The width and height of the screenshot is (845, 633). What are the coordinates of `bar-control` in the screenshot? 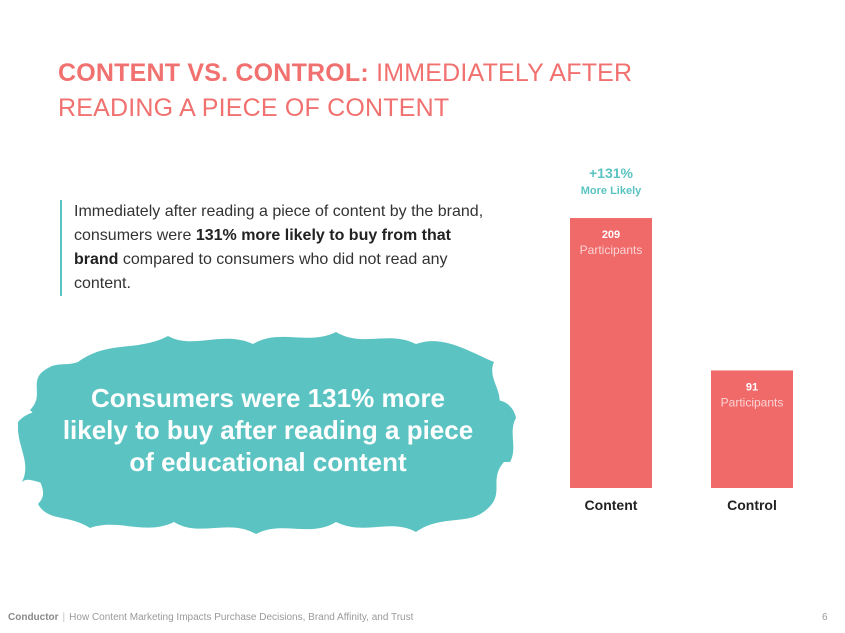 It's located at (752, 429).